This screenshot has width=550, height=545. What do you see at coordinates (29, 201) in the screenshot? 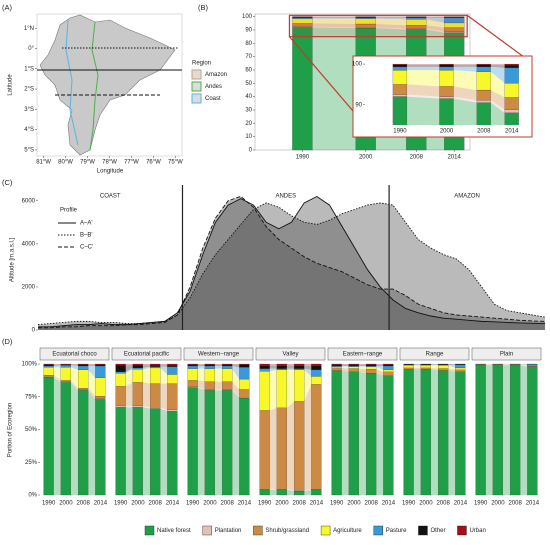
I see `y-tick-label: 6000` at bounding box center [29, 201].